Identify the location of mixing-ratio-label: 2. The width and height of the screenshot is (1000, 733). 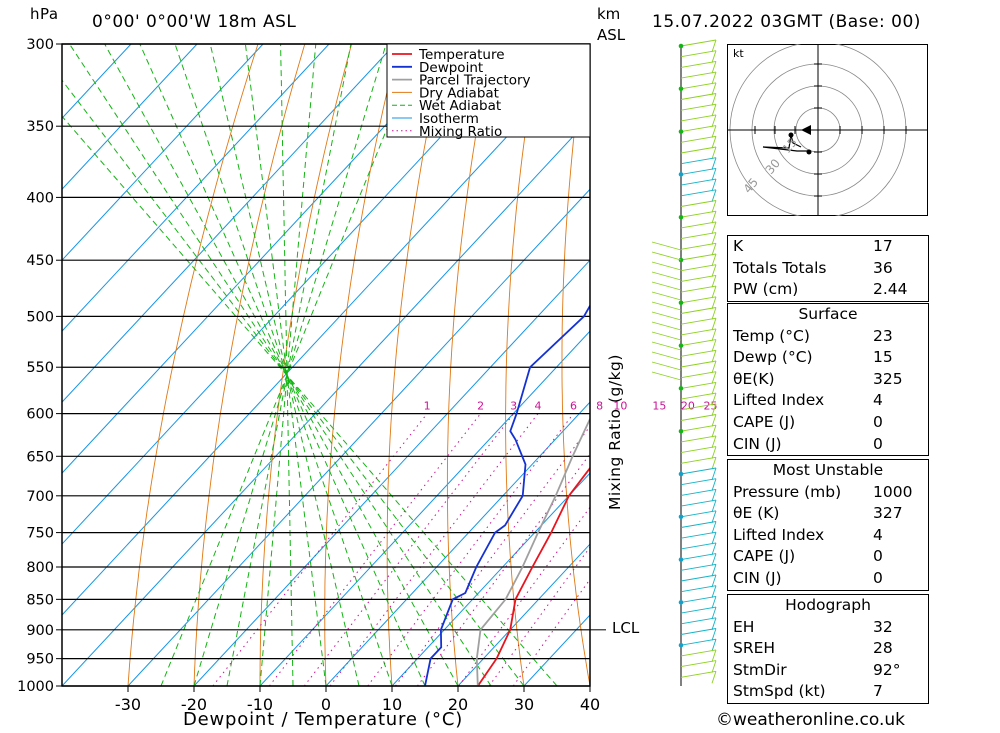
(480, 406).